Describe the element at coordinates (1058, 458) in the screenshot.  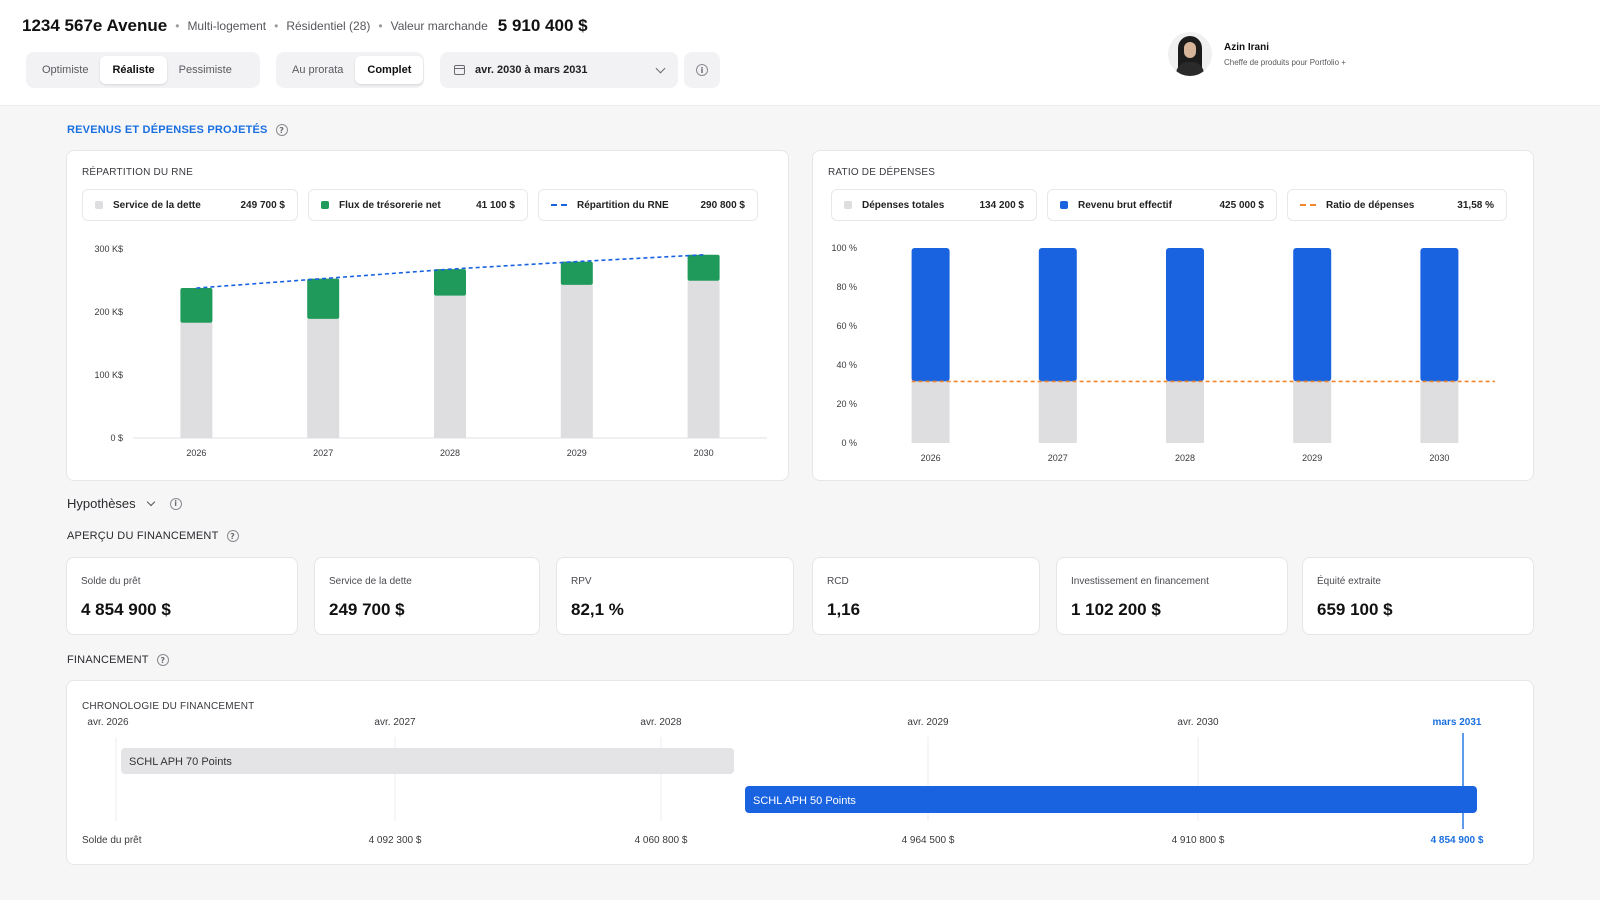
I see `x-tick-label: 2027` at that location.